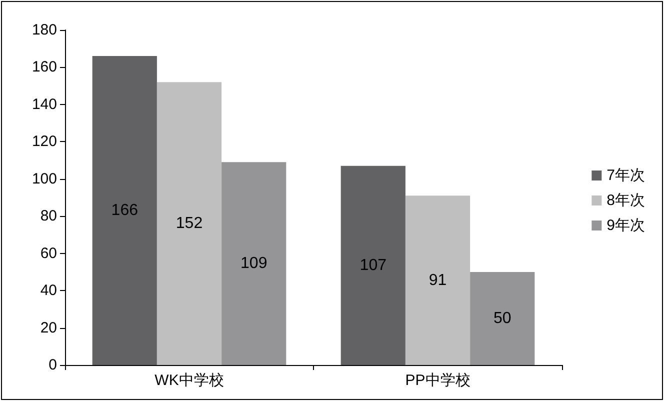 The height and width of the screenshot is (403, 666). What do you see at coordinates (44, 67) in the screenshot?
I see `y-tick-label: 160` at bounding box center [44, 67].